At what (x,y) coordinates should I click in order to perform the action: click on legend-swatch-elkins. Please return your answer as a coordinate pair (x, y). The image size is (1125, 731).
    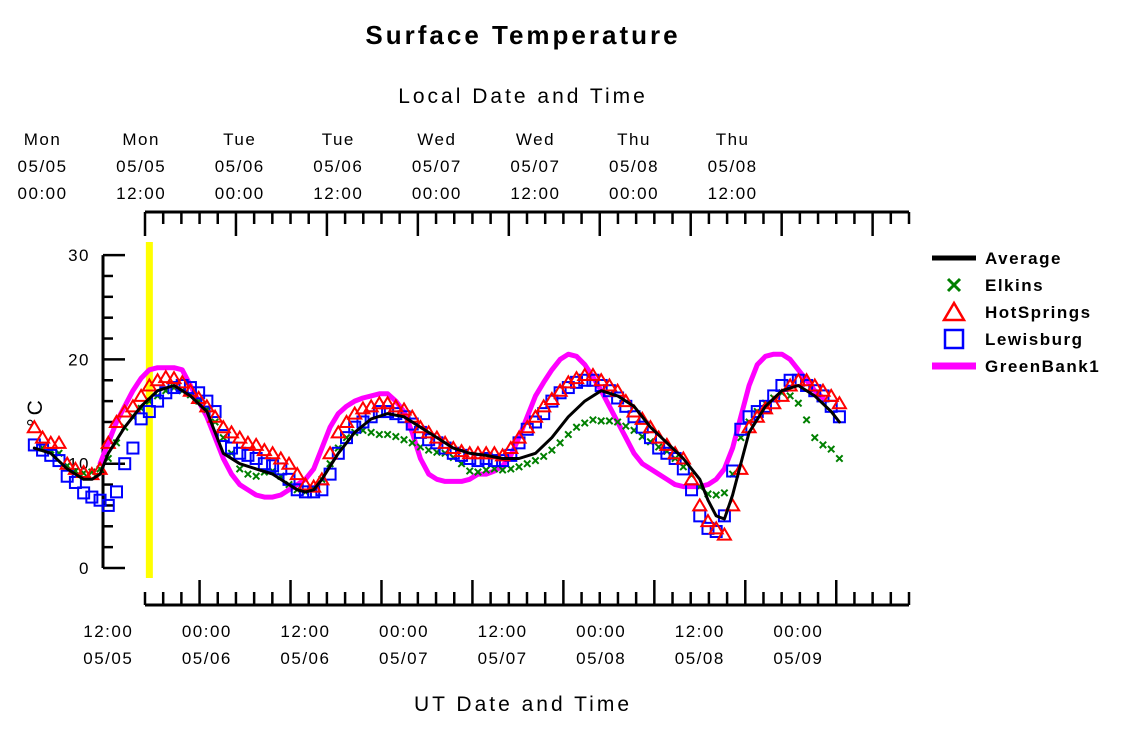
    Looking at the image, I should click on (954, 285).